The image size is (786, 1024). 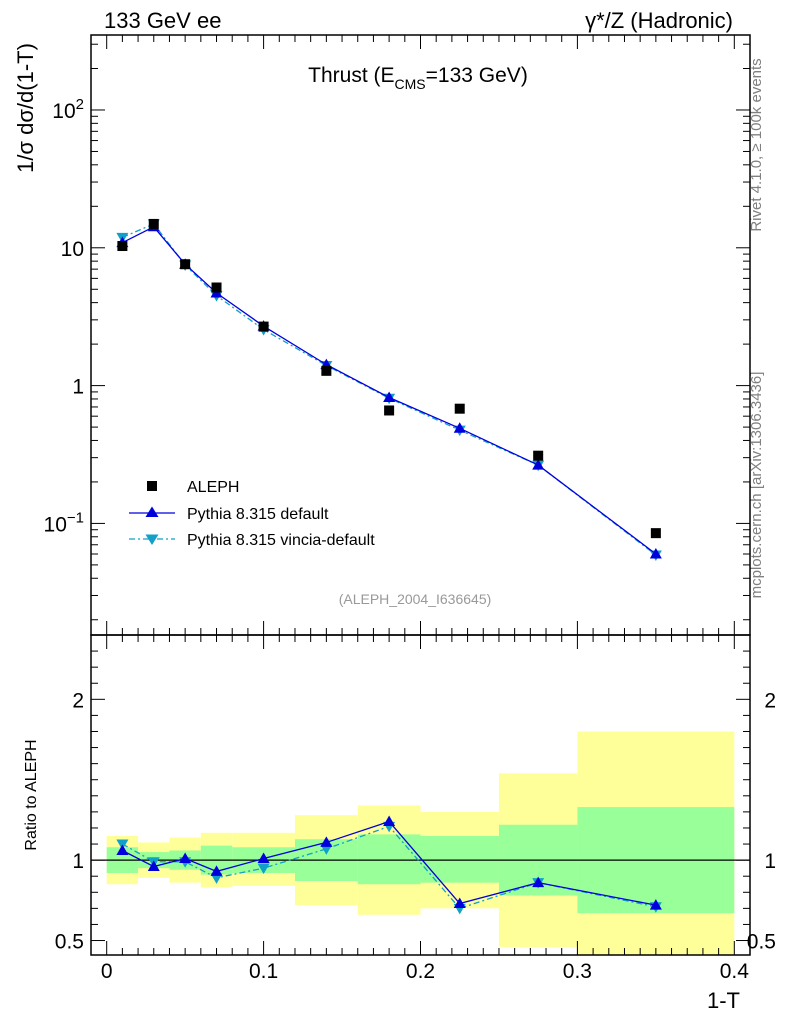 What do you see at coordinates (31, 794) in the screenshot?
I see `ratio-y-axis-label: Ratio to ALEPH` at bounding box center [31, 794].